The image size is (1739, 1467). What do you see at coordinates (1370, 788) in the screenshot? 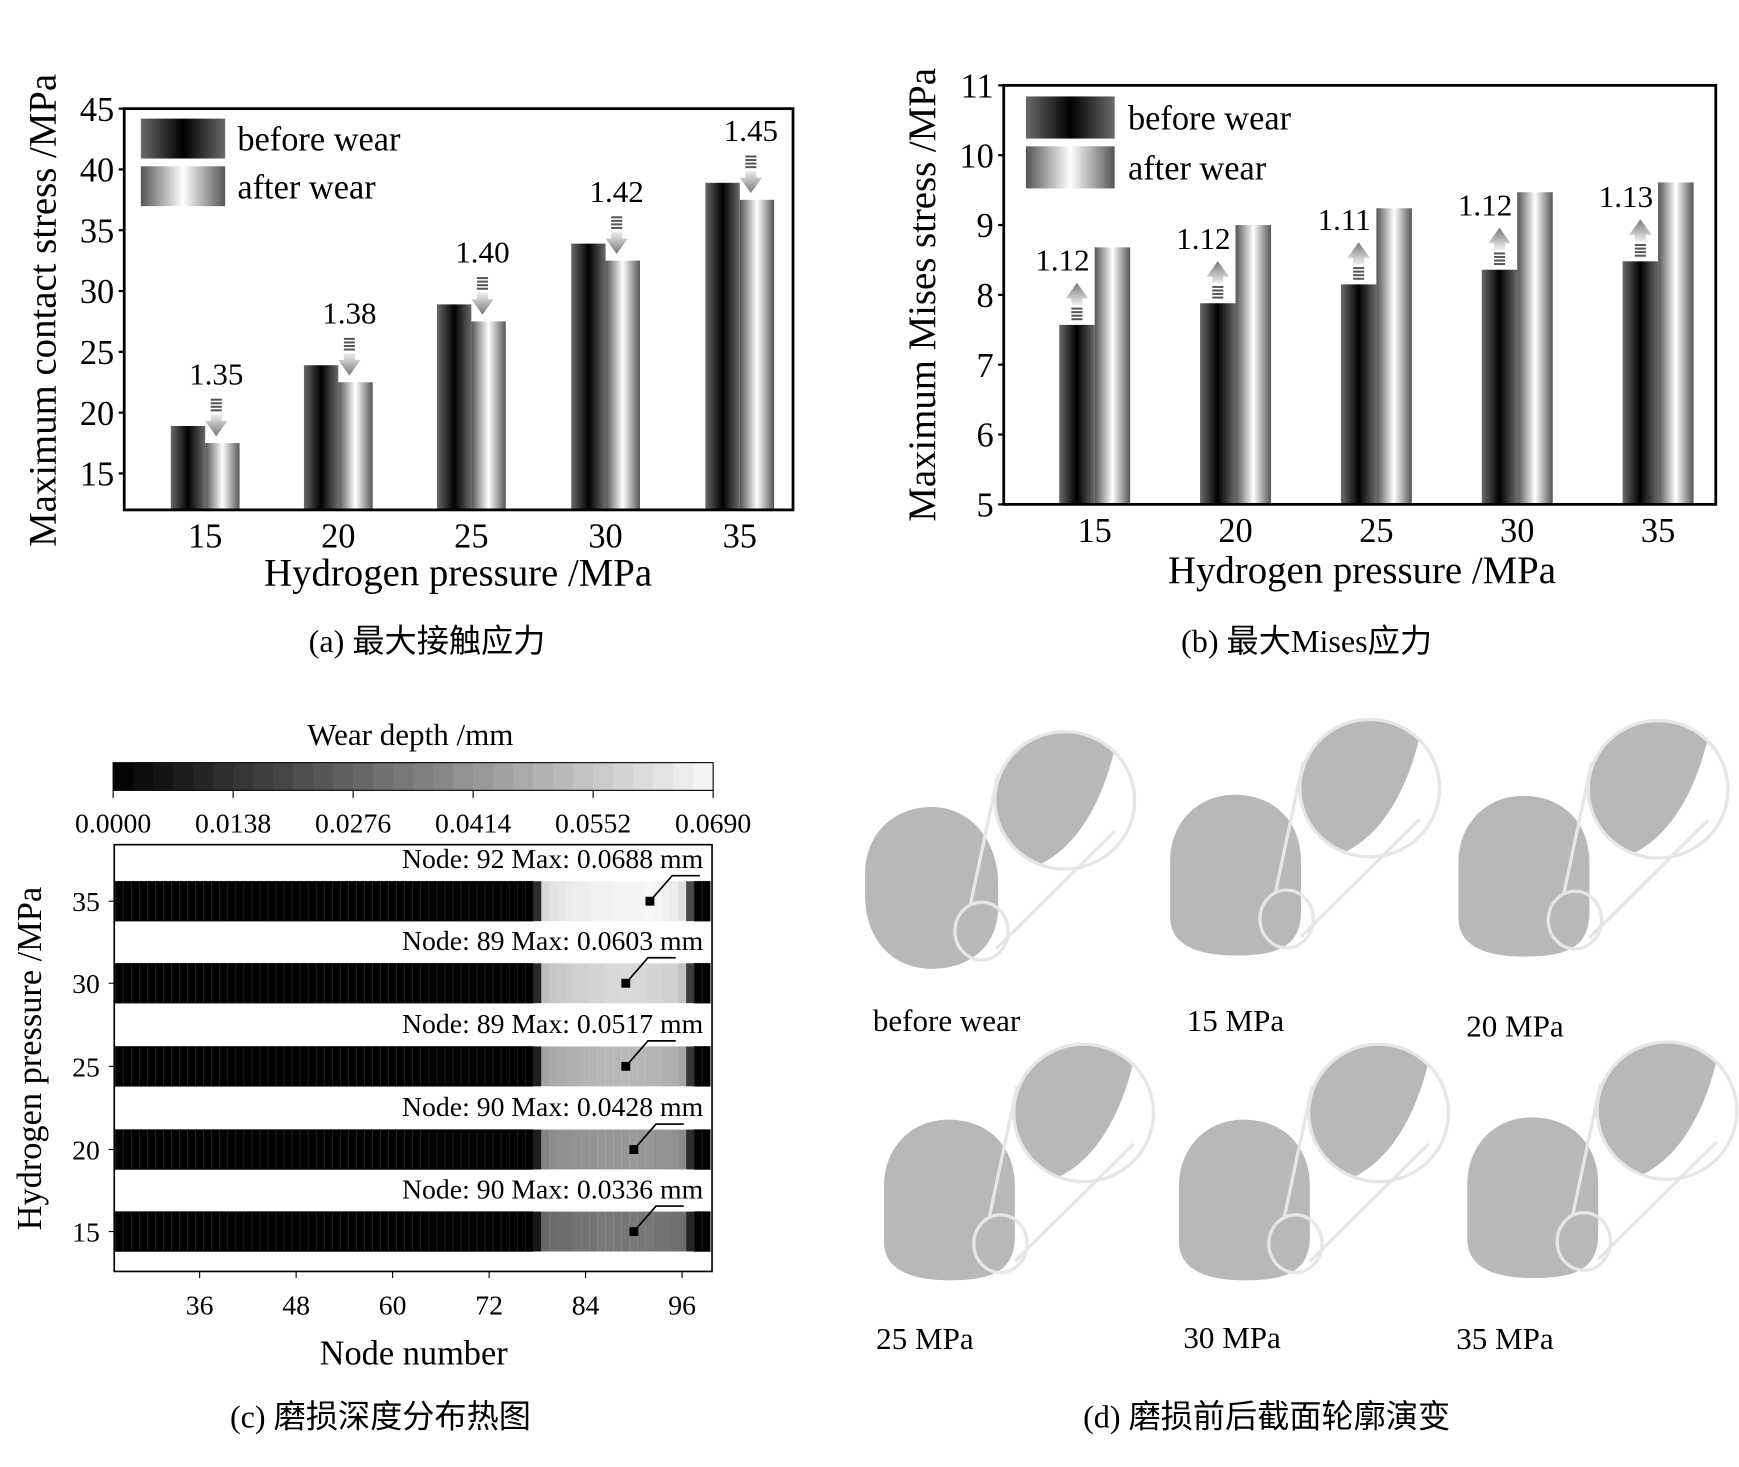
I see `magnifier-circle` at bounding box center [1370, 788].